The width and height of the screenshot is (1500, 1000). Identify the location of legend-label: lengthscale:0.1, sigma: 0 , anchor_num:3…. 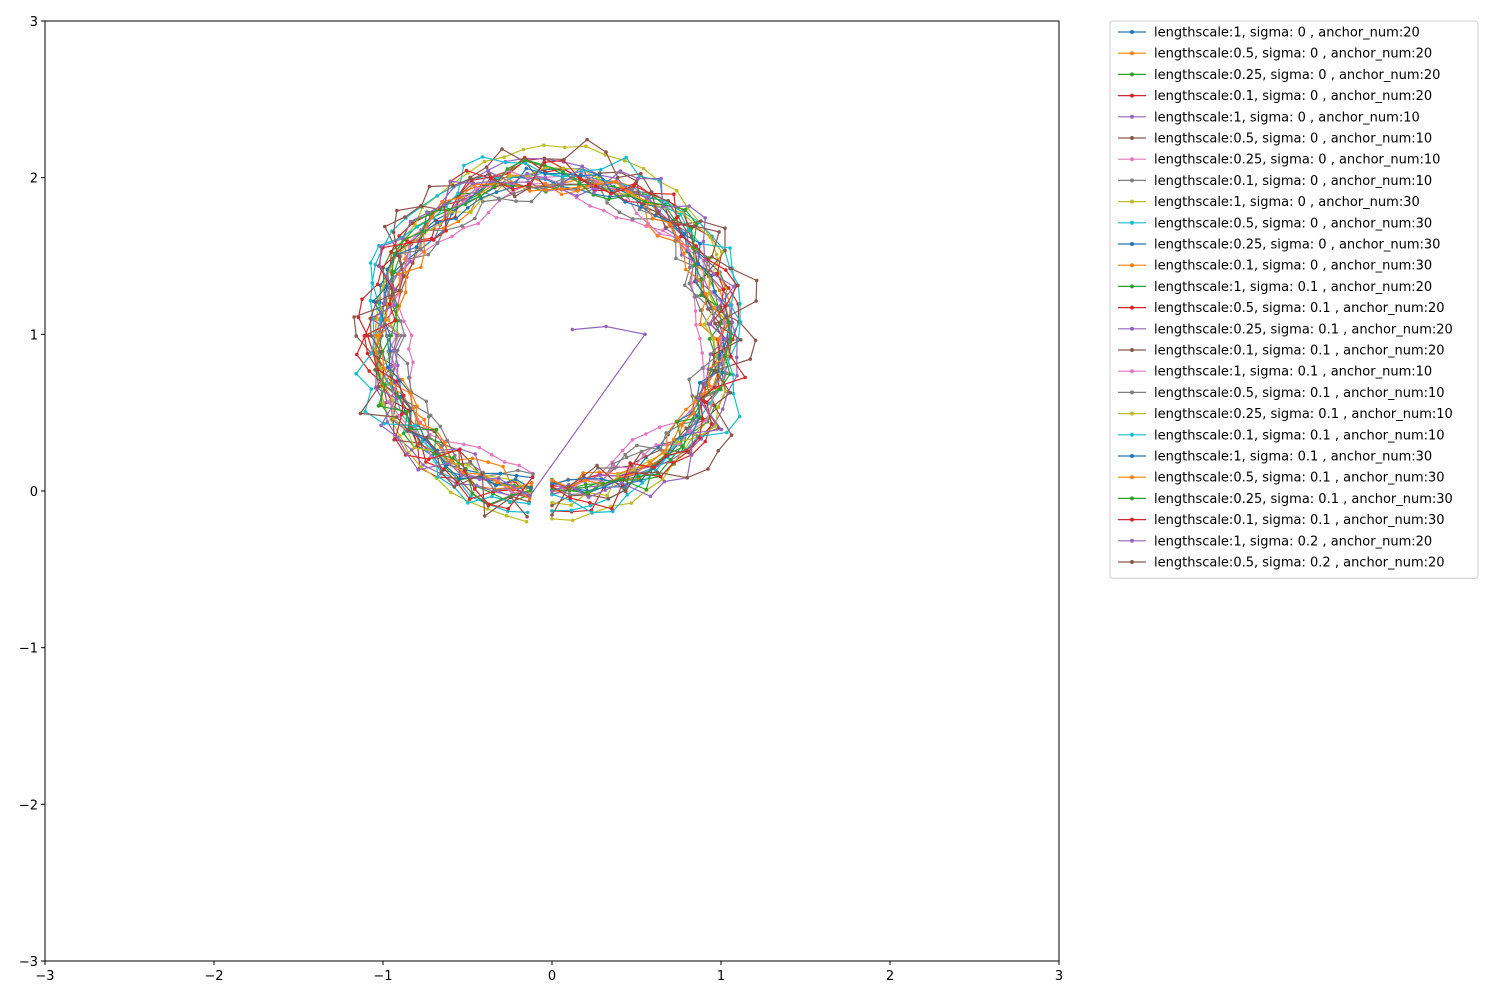
(1293, 266).